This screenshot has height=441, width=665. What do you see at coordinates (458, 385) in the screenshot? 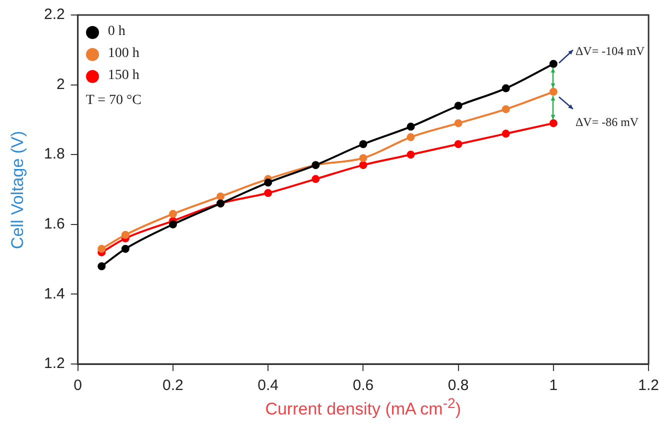
I see `x-tick-label: 0.8` at bounding box center [458, 385].